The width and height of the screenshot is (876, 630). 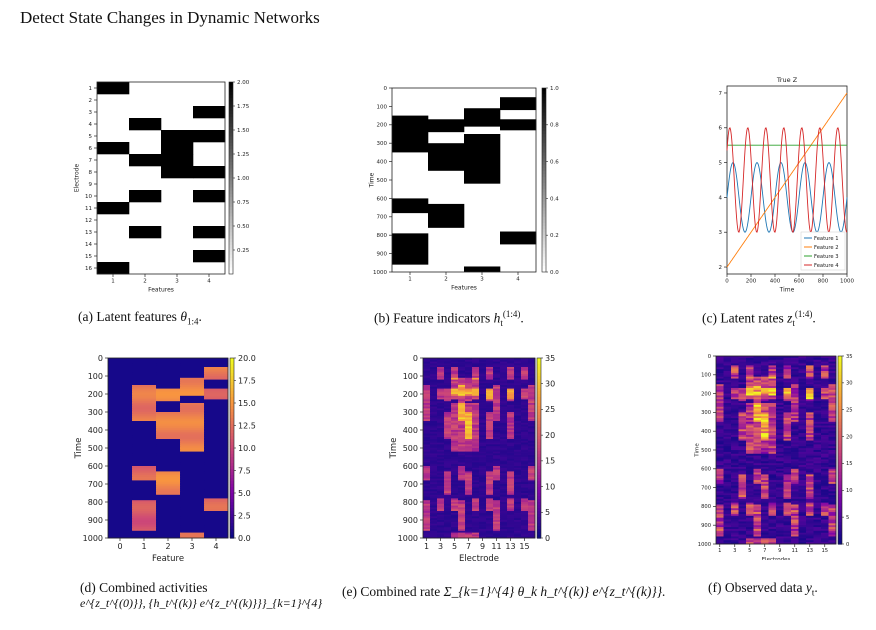 What do you see at coordinates (727, 282) in the screenshot?
I see `x-tick-label: 0` at bounding box center [727, 282].